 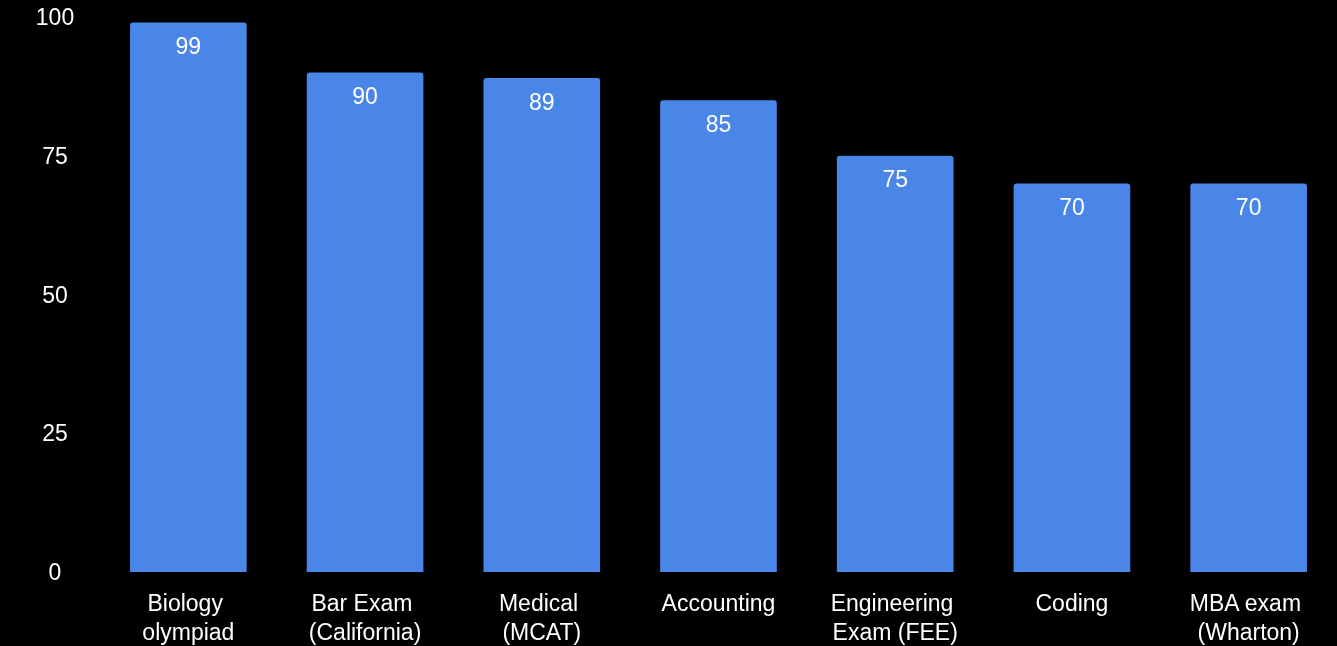 What do you see at coordinates (365, 617) in the screenshot?
I see `x-tick-label: Bar Exam (California)` at bounding box center [365, 617].